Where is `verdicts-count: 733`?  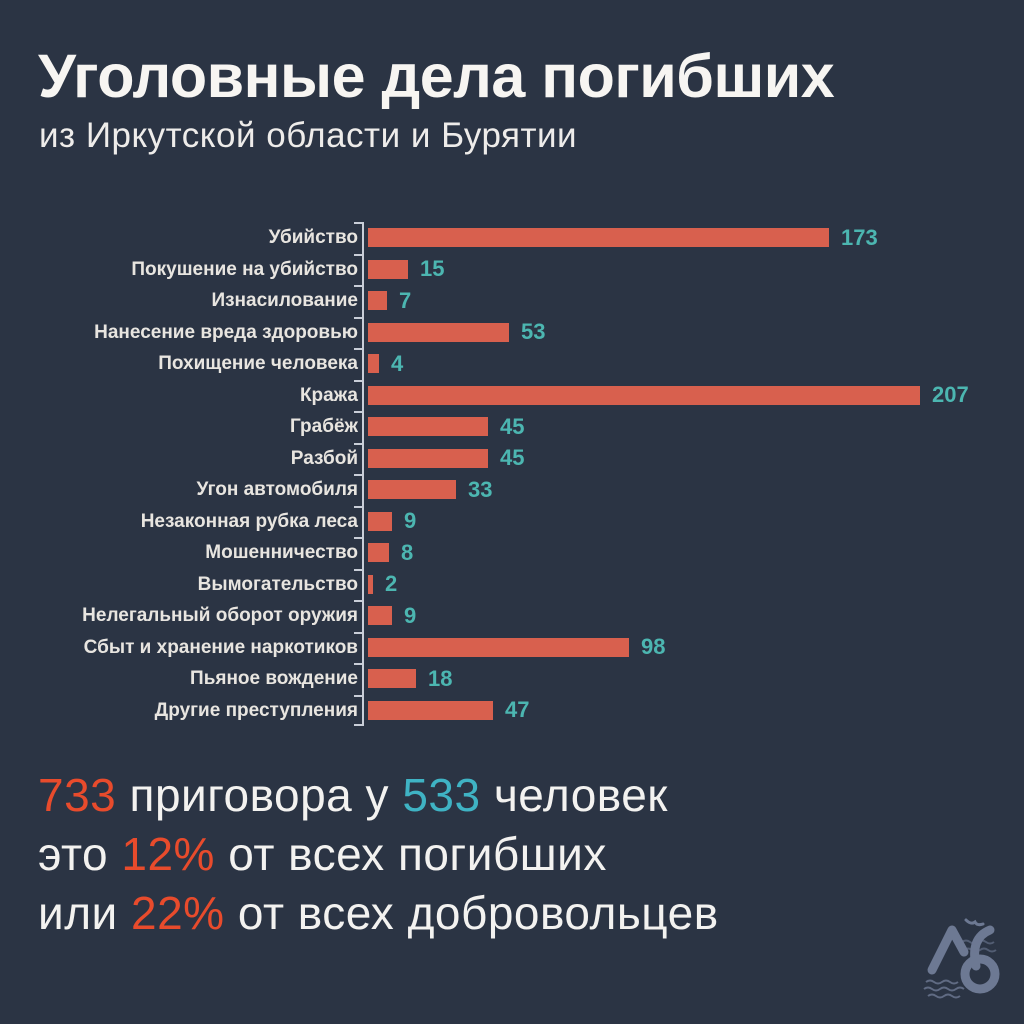
verdicts-count: 733 is located at coordinates (77, 795).